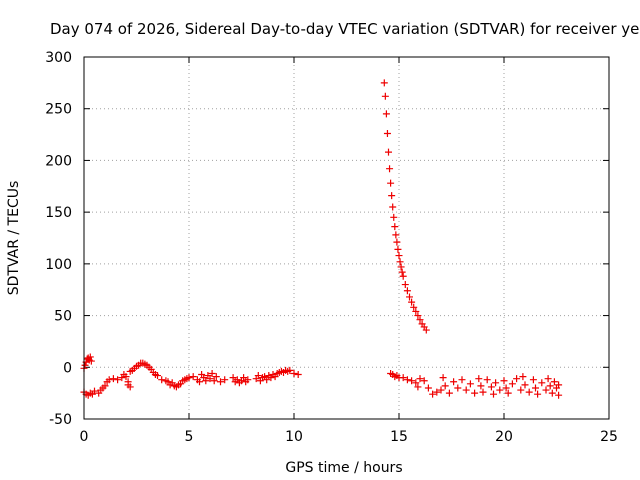 The image size is (640, 480). Describe the element at coordinates (504, 437) in the screenshot. I see `x-tick-label: 20` at that location.